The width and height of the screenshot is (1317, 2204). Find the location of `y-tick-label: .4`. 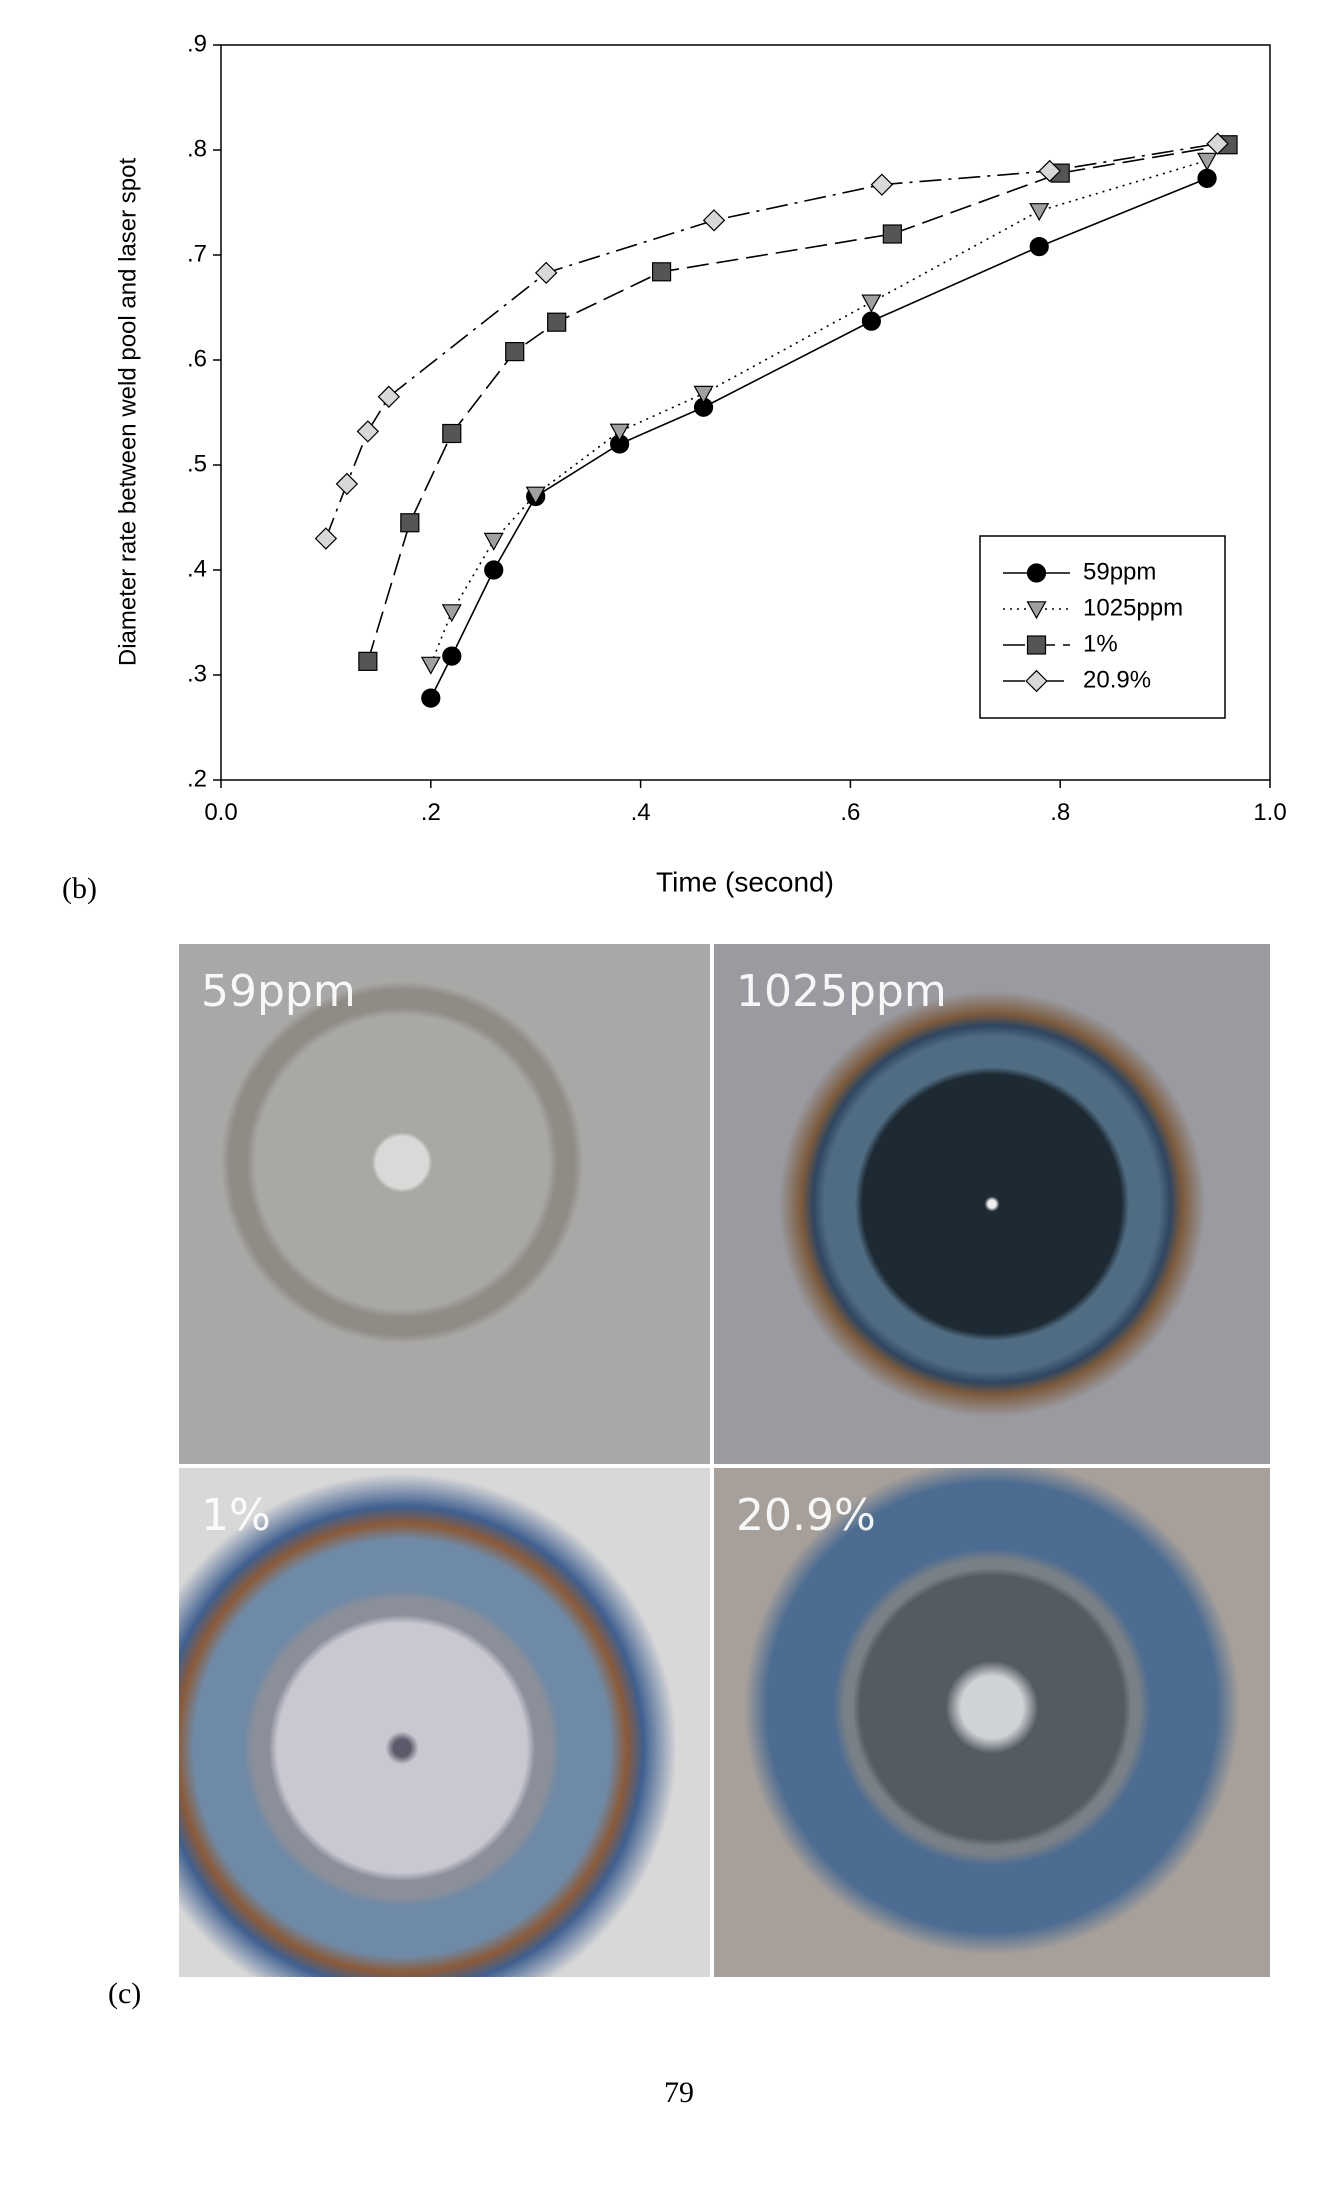

y-tick-label: .4 is located at coordinates (197, 568).